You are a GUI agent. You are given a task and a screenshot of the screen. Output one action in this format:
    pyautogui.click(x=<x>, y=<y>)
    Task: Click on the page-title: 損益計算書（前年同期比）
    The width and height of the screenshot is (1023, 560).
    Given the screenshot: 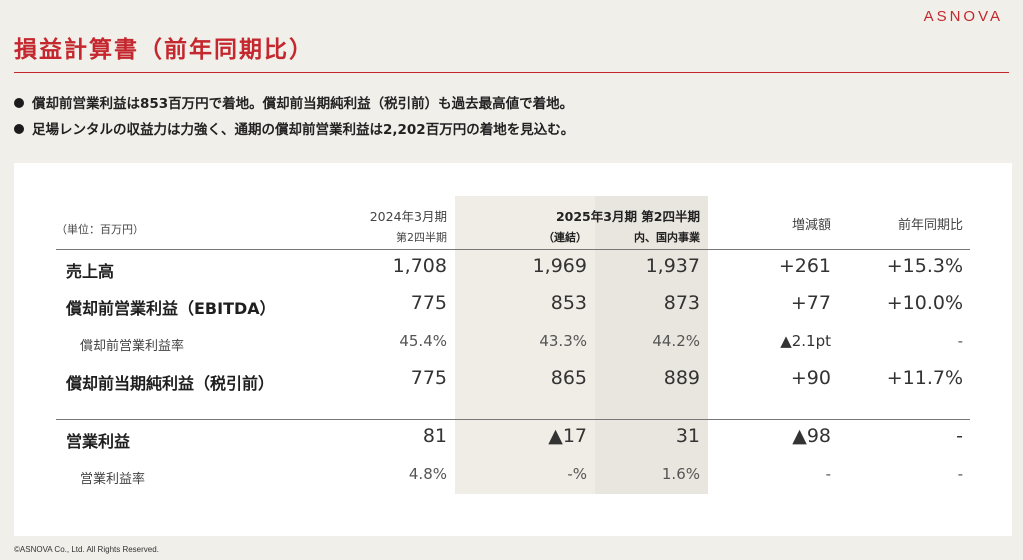 What is the action you would take?
    pyautogui.click(x=164, y=50)
    